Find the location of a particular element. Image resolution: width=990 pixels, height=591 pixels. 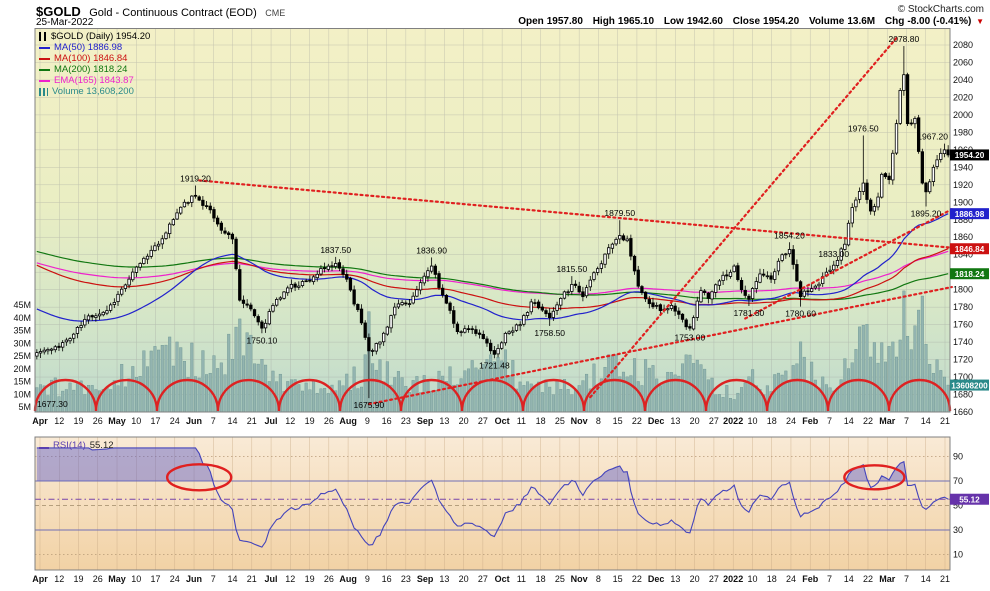

svg-text: Sep is located at coordinates (425, 421).